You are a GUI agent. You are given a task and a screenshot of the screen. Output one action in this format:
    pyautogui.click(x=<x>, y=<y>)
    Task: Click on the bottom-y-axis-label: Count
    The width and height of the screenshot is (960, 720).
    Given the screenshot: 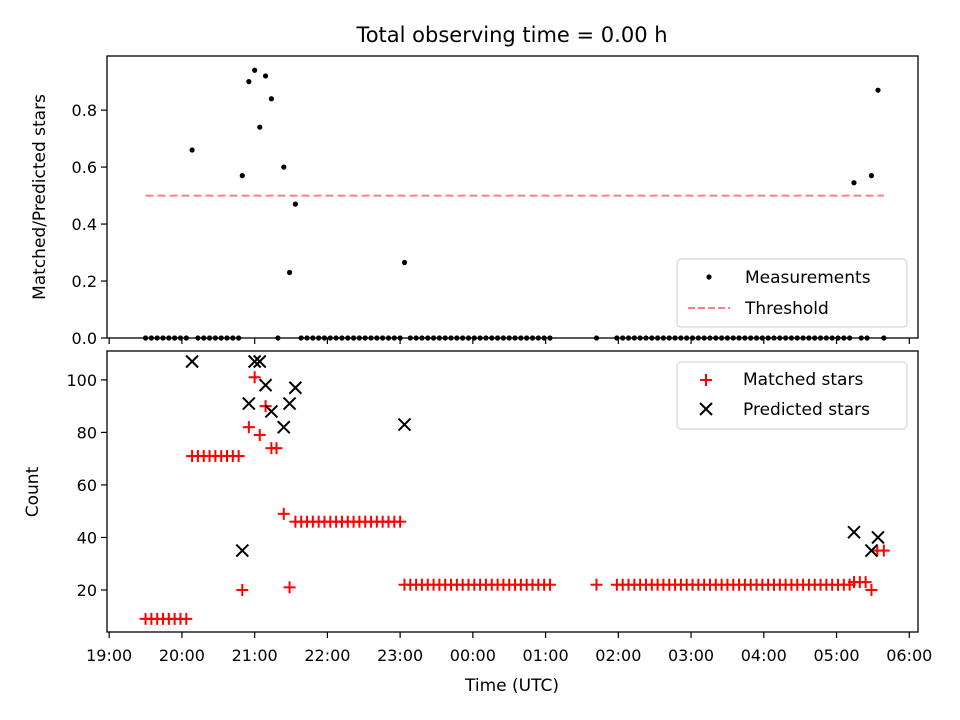 What is the action you would take?
    pyautogui.click(x=33, y=491)
    